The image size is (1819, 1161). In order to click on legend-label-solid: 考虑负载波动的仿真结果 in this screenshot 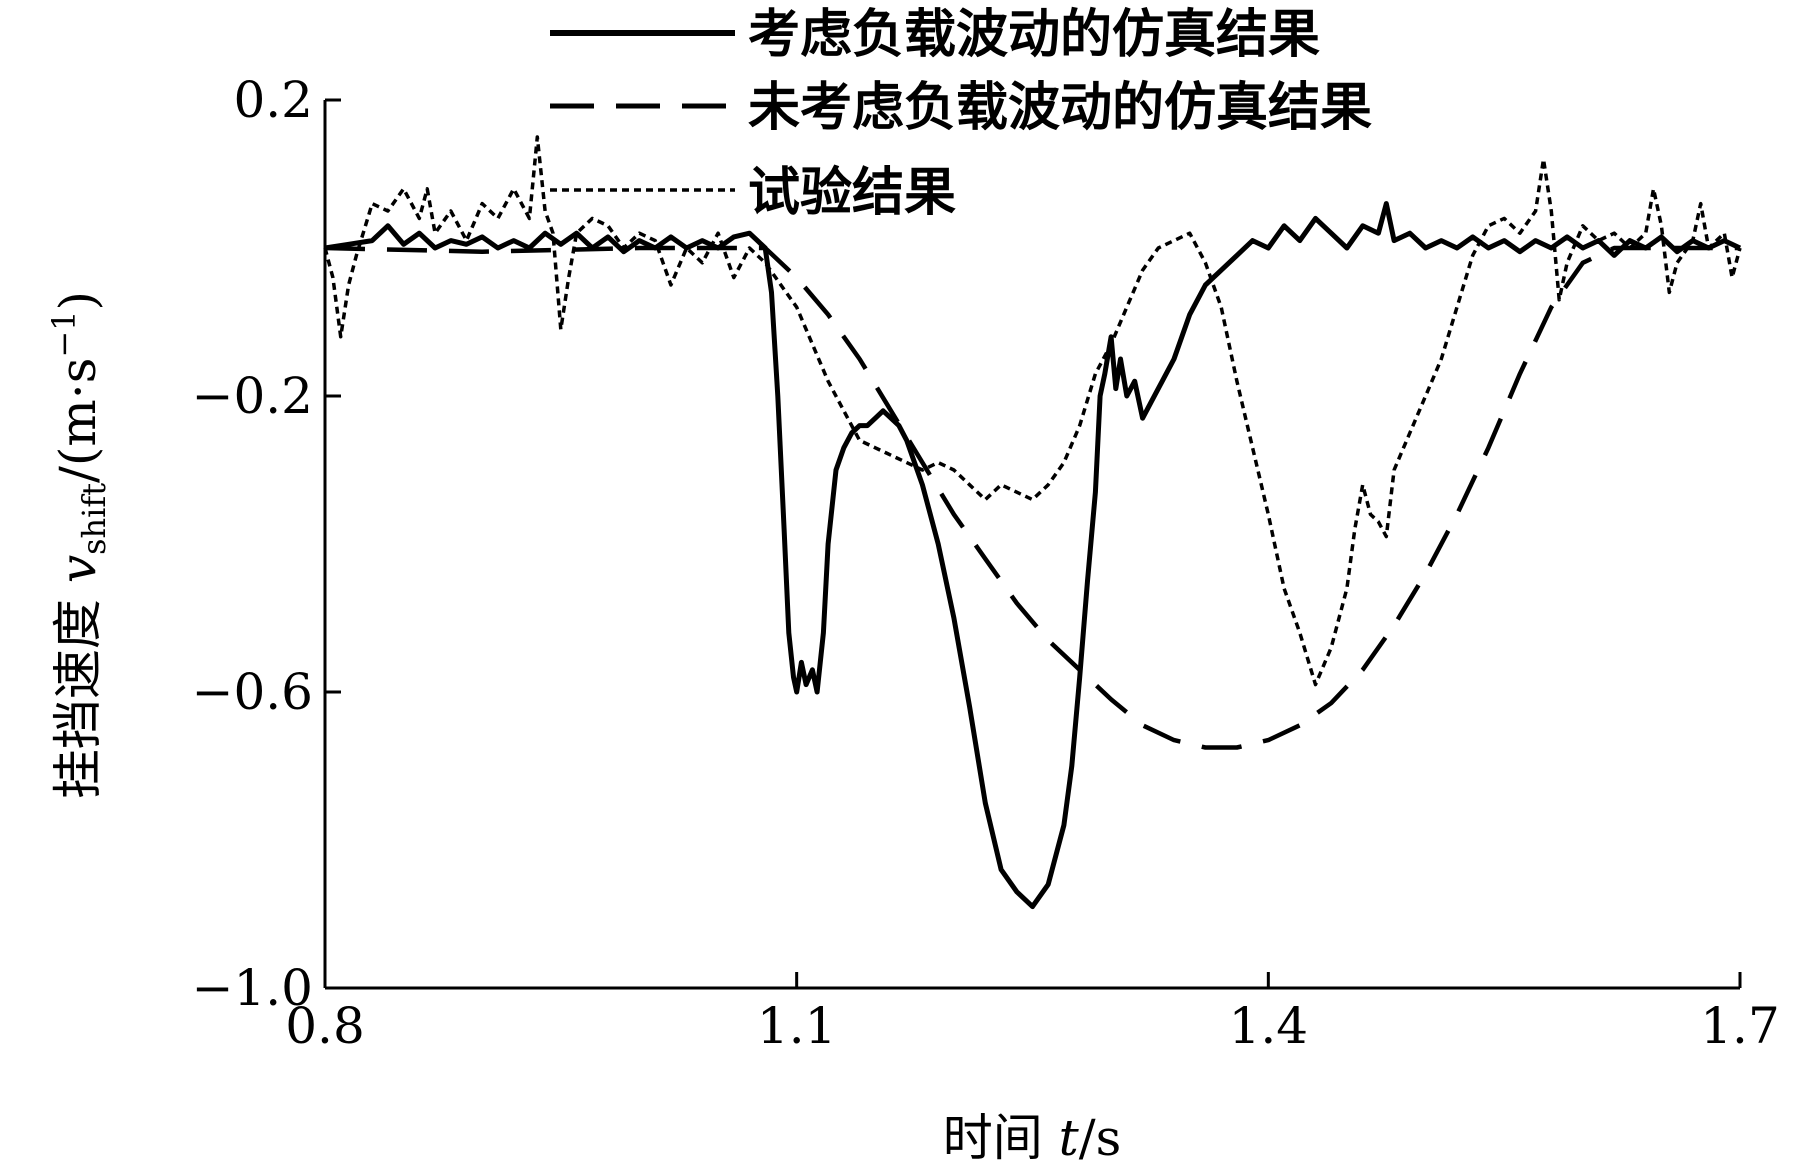, I will do `click(1034, 34)`.